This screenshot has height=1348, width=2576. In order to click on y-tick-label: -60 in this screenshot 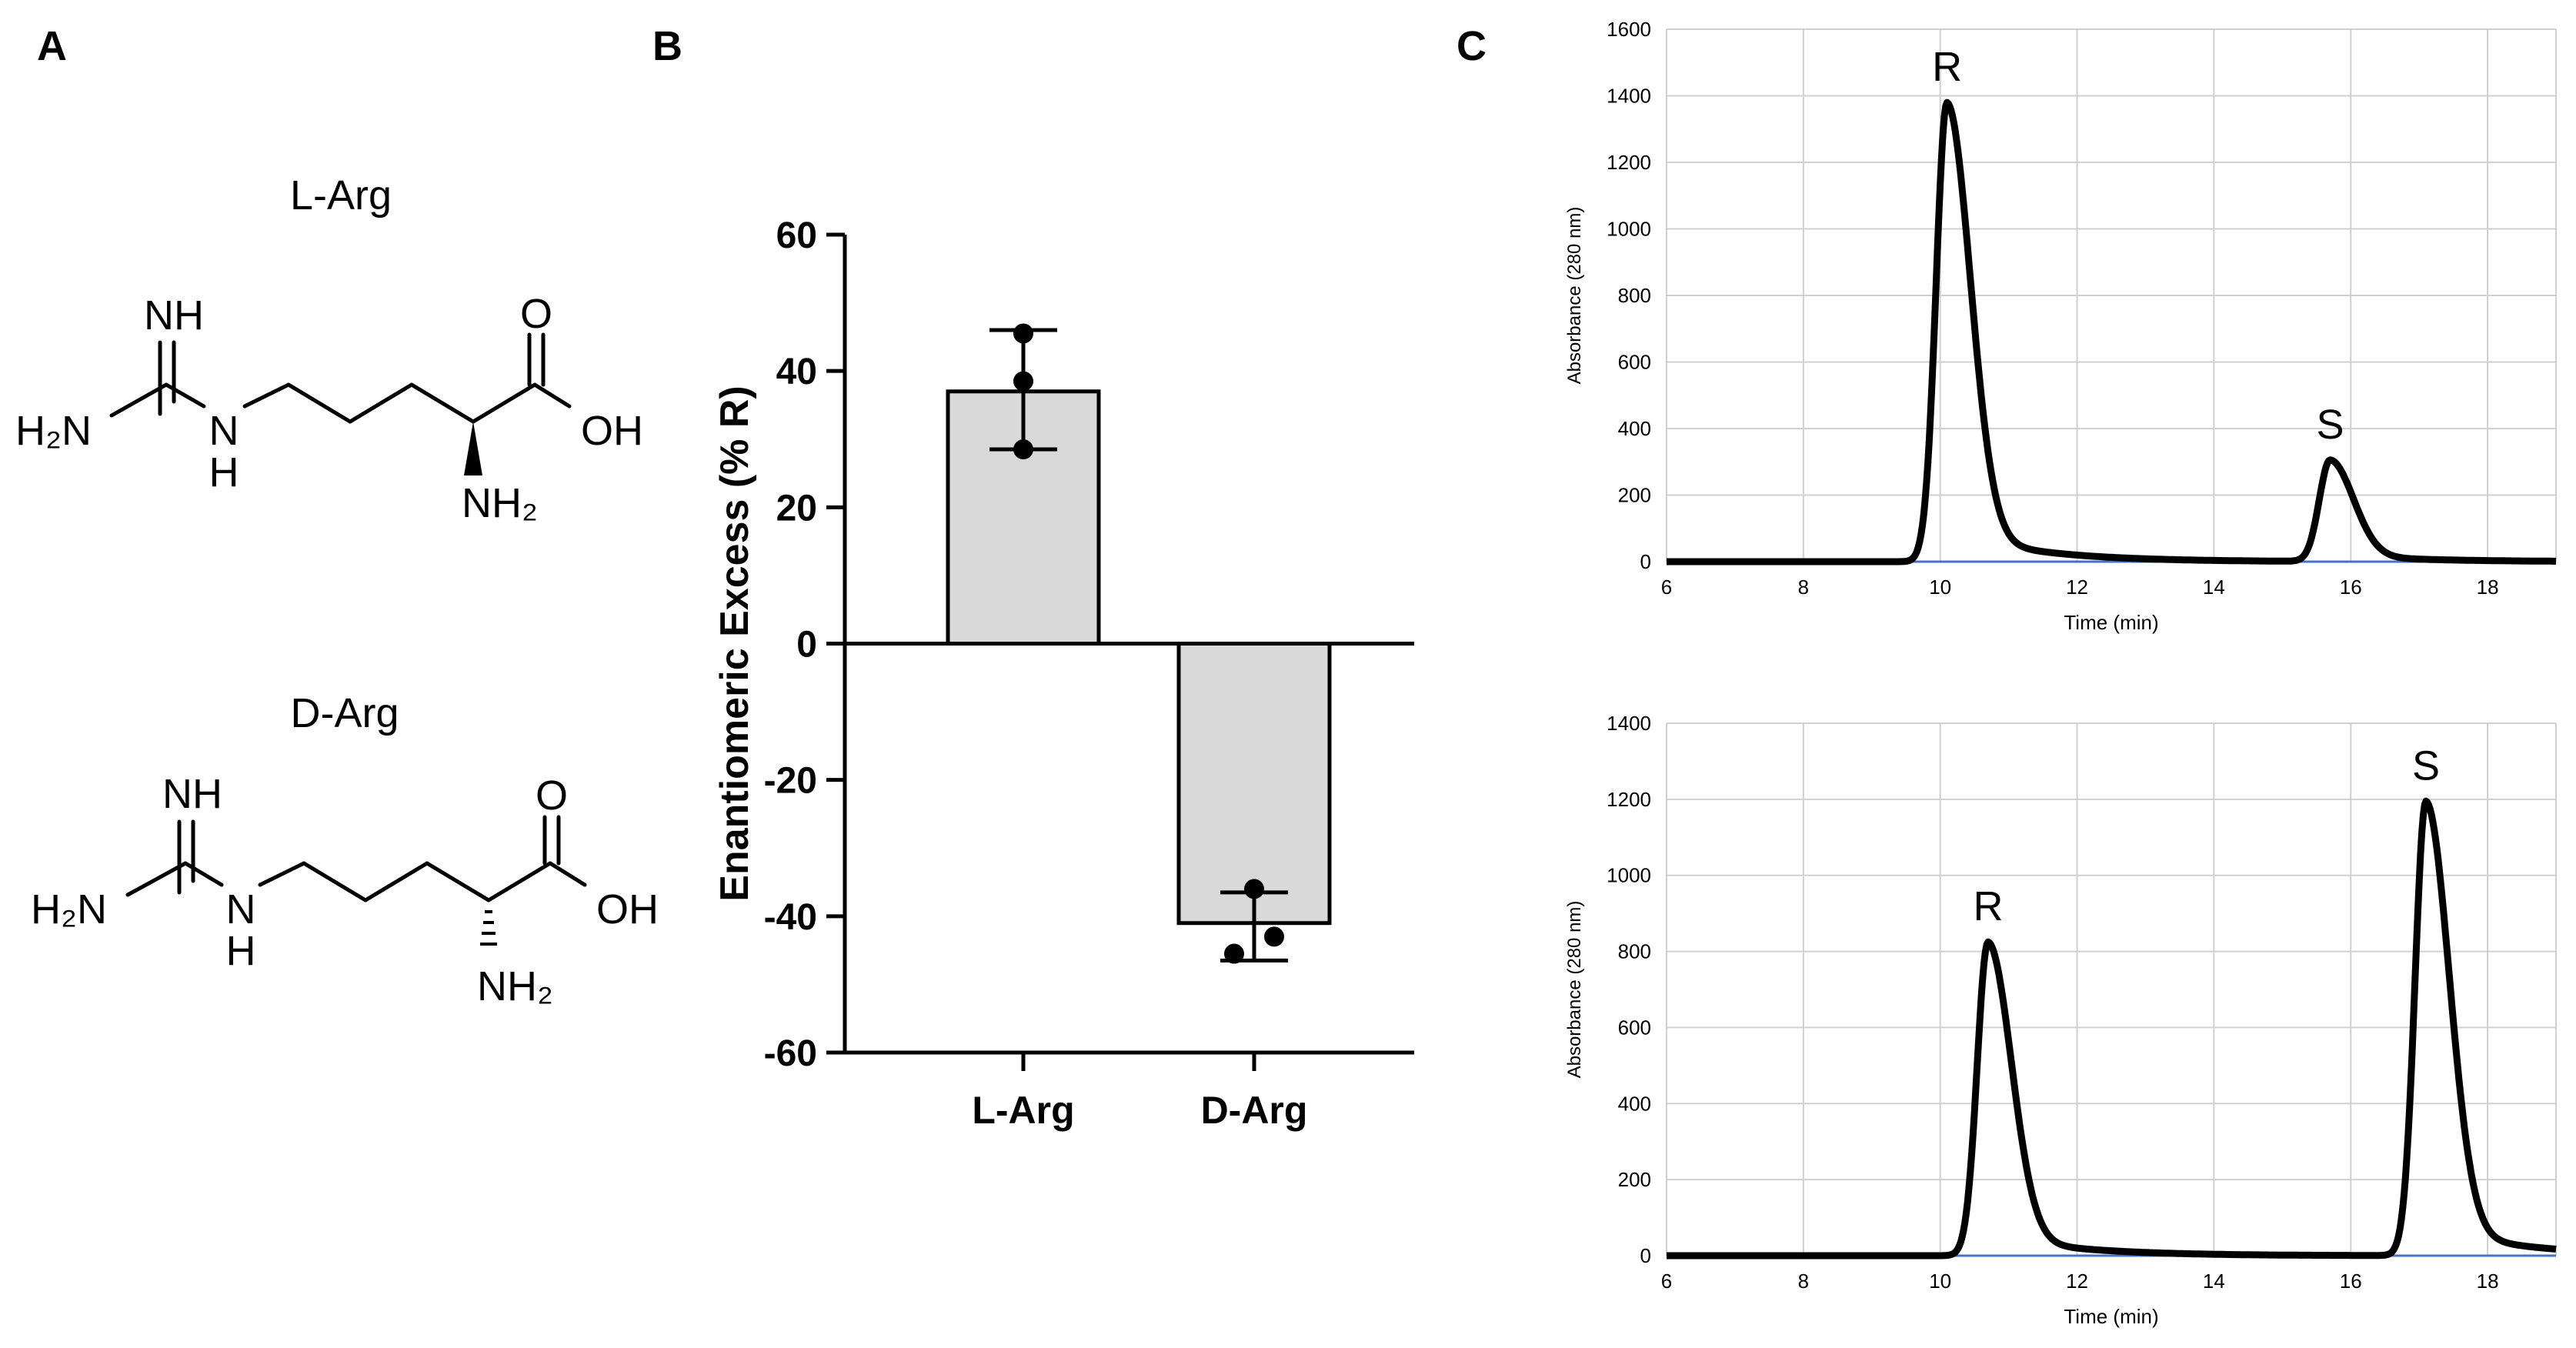, I will do `click(790, 1053)`.